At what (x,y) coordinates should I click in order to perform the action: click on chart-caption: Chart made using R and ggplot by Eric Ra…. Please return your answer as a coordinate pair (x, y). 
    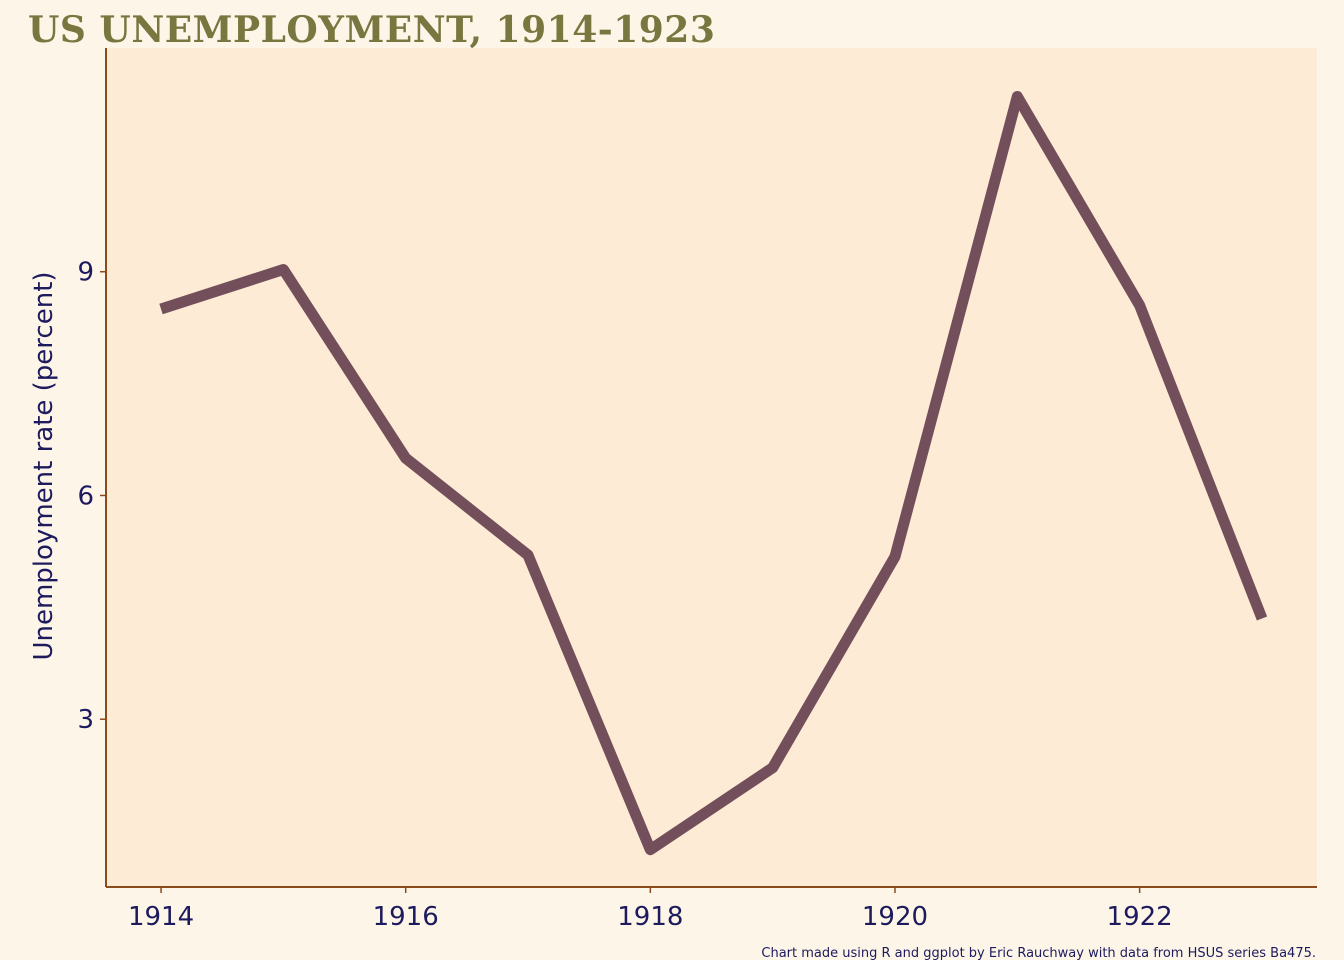
    Looking at the image, I should click on (1038, 953).